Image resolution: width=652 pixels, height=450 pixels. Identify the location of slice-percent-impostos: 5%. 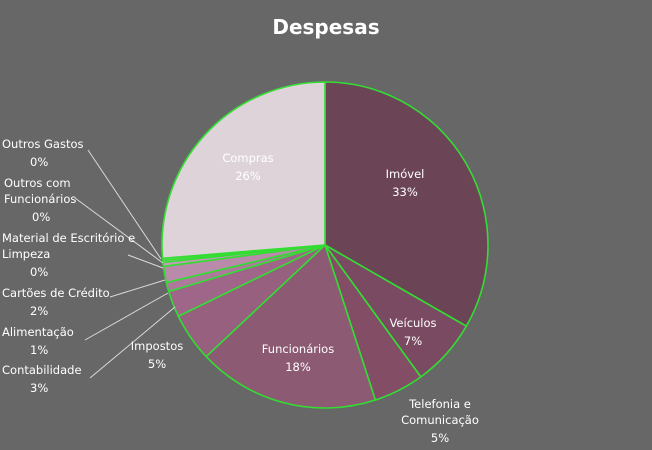
(157, 364).